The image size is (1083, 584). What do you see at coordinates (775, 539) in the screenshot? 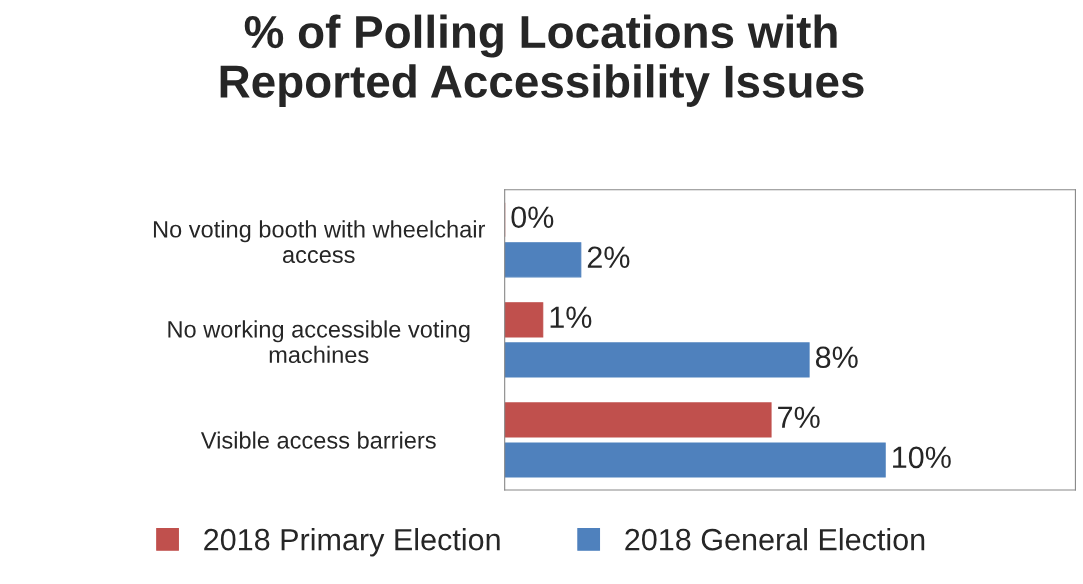
I see `legend-label: 2018 General Election` at bounding box center [775, 539].